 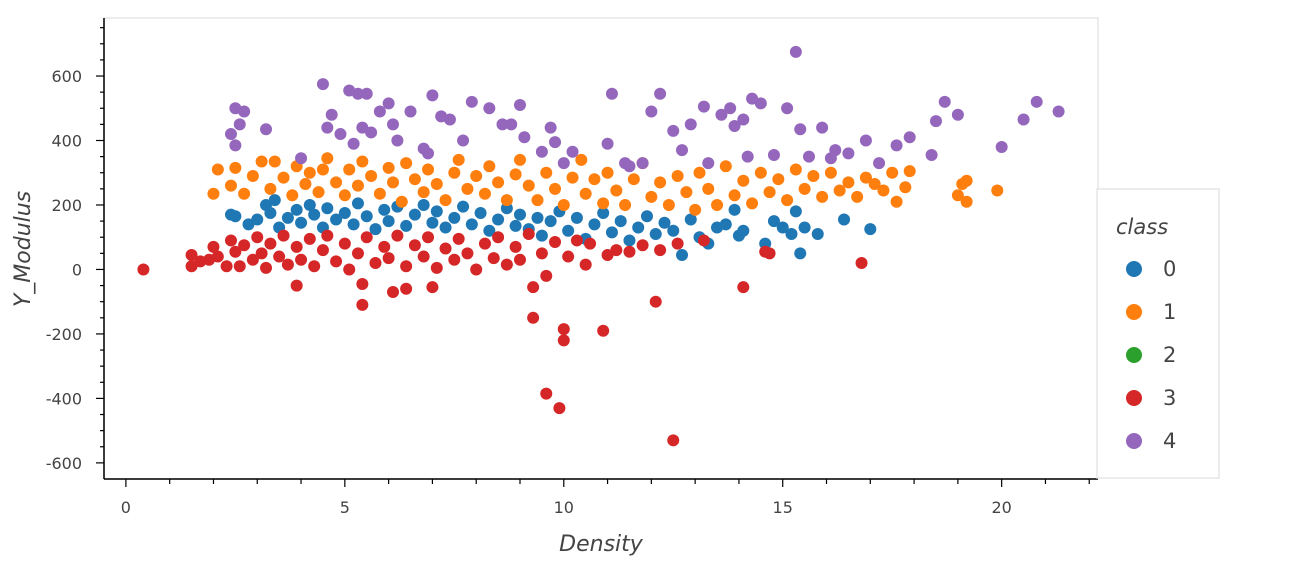 What do you see at coordinates (345, 507) in the screenshot?
I see `x-tick-label: 5` at bounding box center [345, 507].